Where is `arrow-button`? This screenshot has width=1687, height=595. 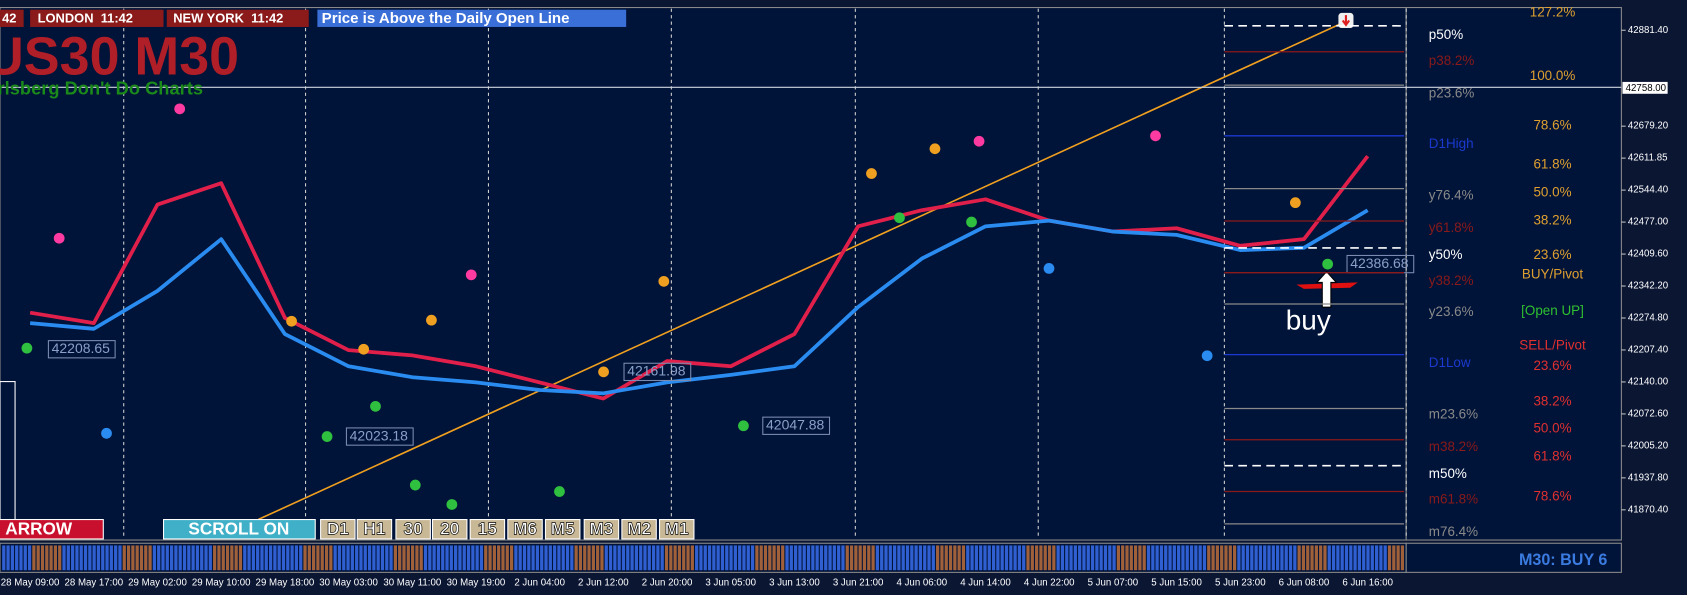 arrow-button is located at coordinates (52, 529).